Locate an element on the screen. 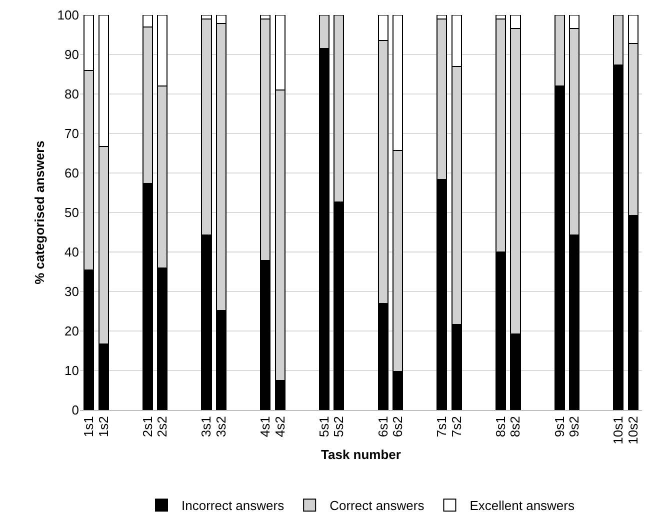 Image resolution: width=667 pixels, height=531 pixels. y-tick-label: 0 is located at coordinates (75, 410).